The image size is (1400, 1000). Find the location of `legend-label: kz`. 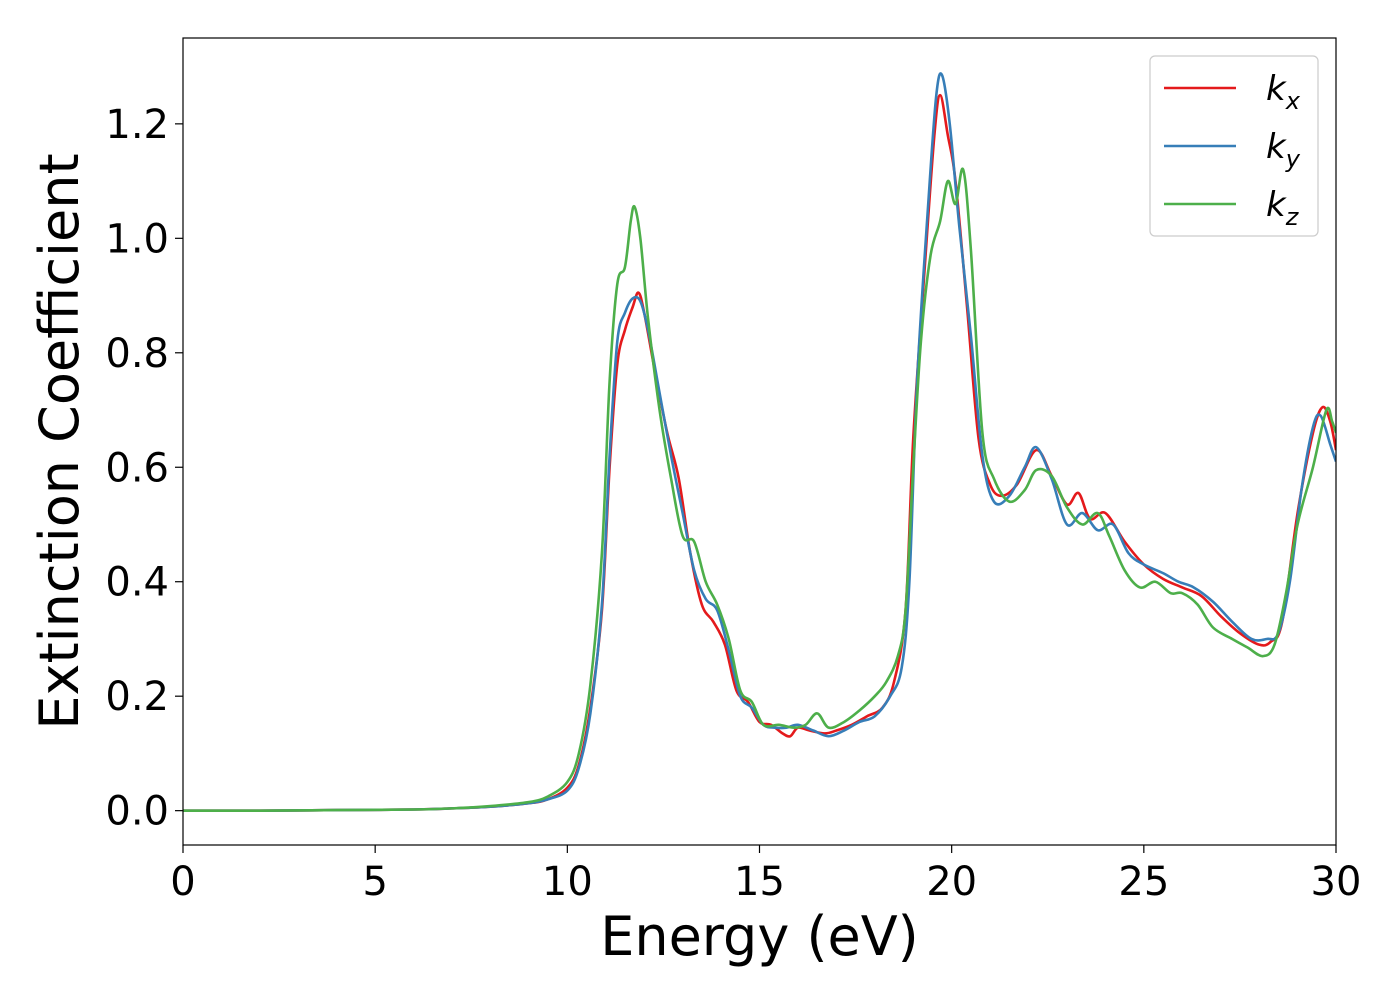

legend-label: kz is located at coordinates (1283, 208).